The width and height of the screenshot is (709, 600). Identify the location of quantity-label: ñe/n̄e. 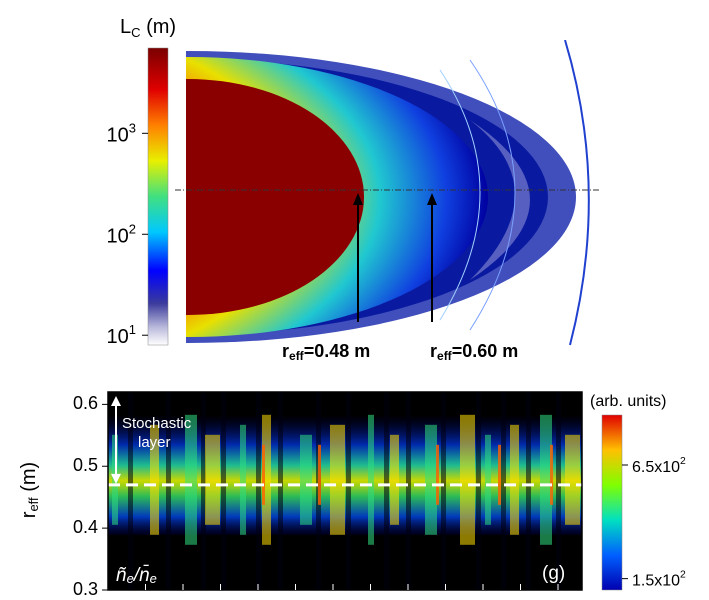
(136, 575).